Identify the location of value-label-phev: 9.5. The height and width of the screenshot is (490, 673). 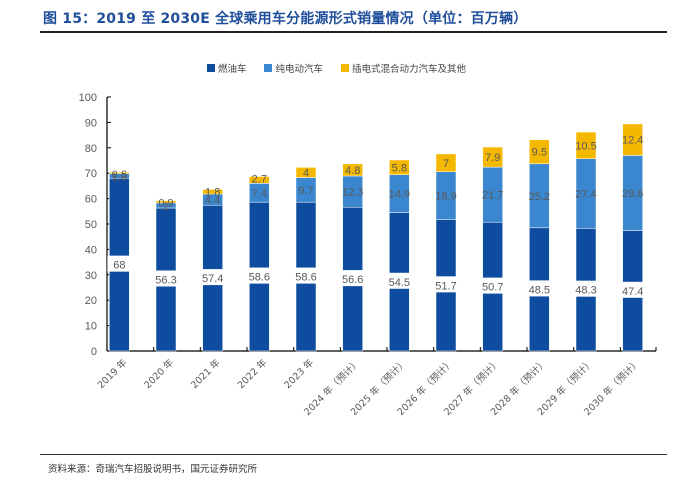
(539, 153).